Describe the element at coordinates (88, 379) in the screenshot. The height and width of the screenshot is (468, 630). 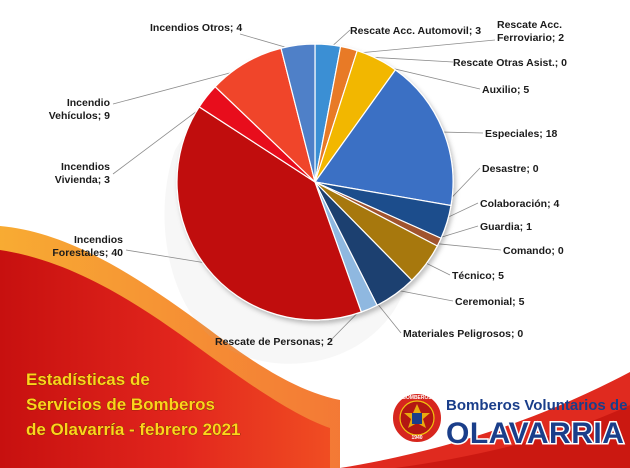
I see `footer-title-line-1: Estadísticas de` at that location.